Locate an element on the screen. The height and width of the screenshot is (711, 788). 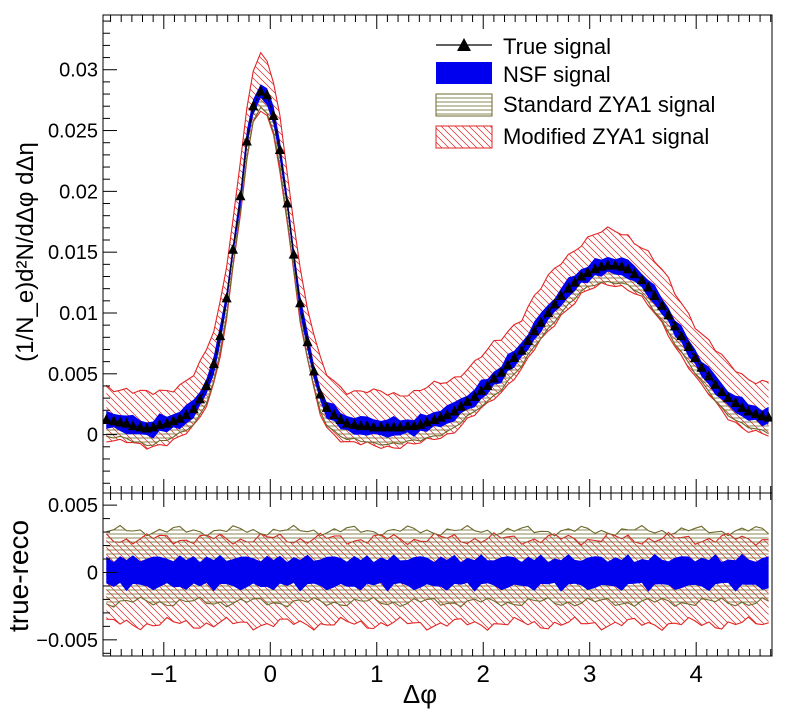
y-tick-label: 0 is located at coordinates (92, 436).